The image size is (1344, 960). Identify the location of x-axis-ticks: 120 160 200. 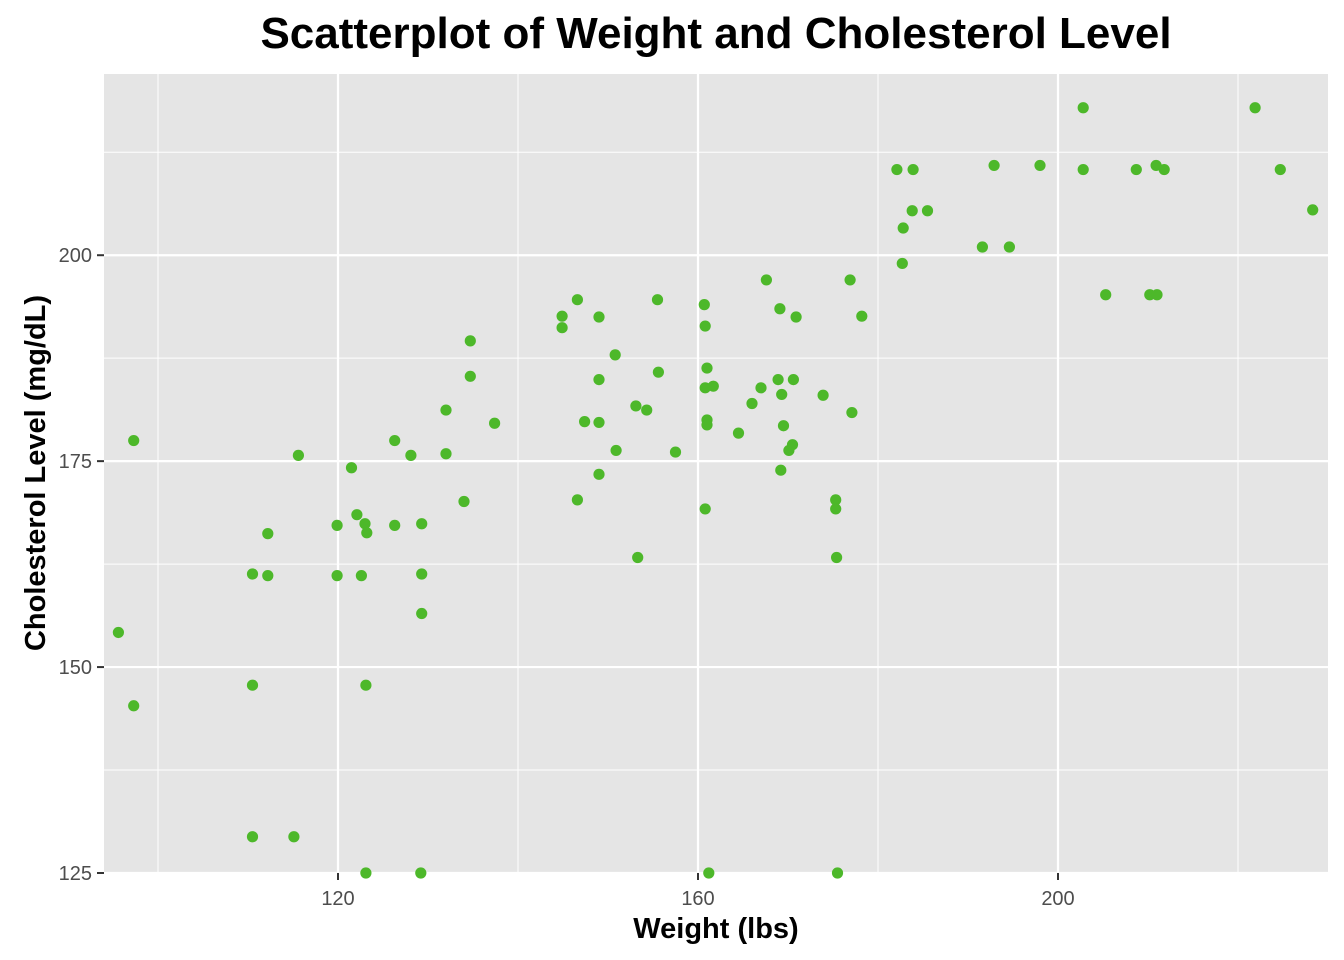
(698, 891).